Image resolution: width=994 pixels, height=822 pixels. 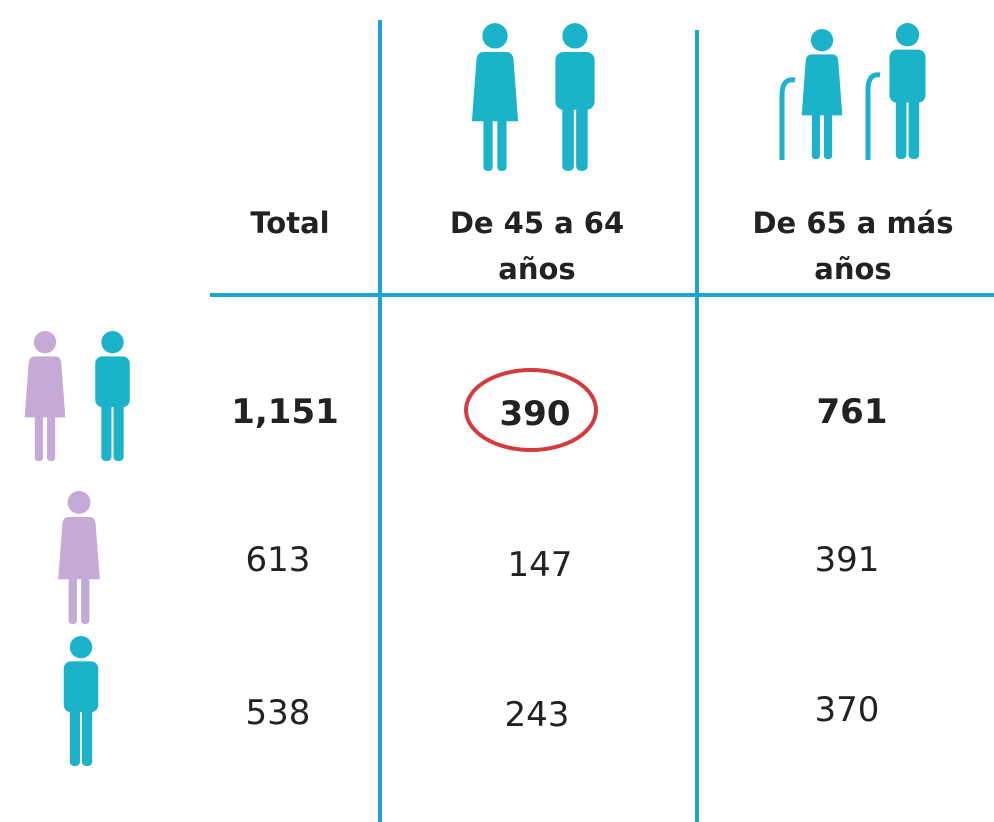 I want to click on cell: 390, so click(x=535, y=414).